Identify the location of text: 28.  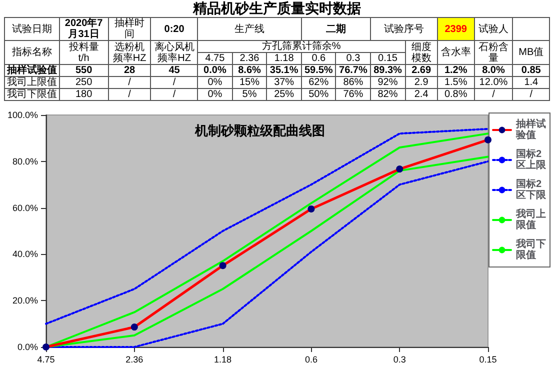
(129, 70).